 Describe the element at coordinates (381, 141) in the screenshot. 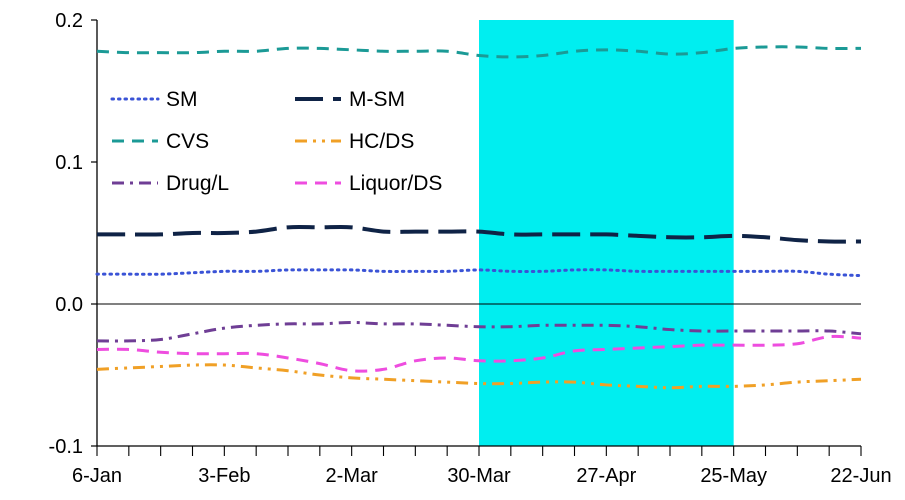

I see `legend-label-hc-ds: HC/DS` at that location.